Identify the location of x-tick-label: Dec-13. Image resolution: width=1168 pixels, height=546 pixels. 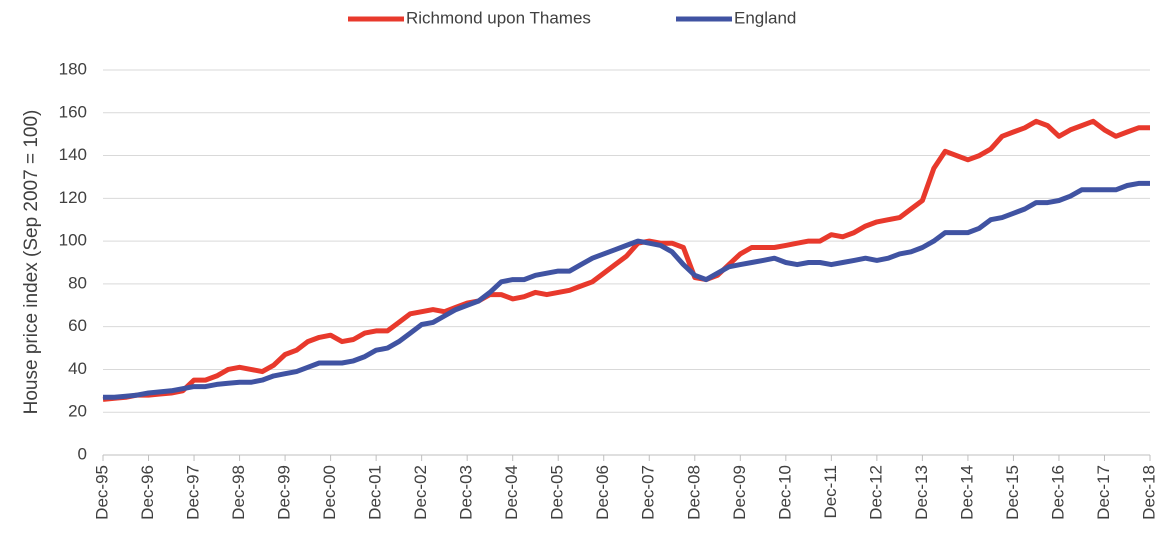
(921, 492).